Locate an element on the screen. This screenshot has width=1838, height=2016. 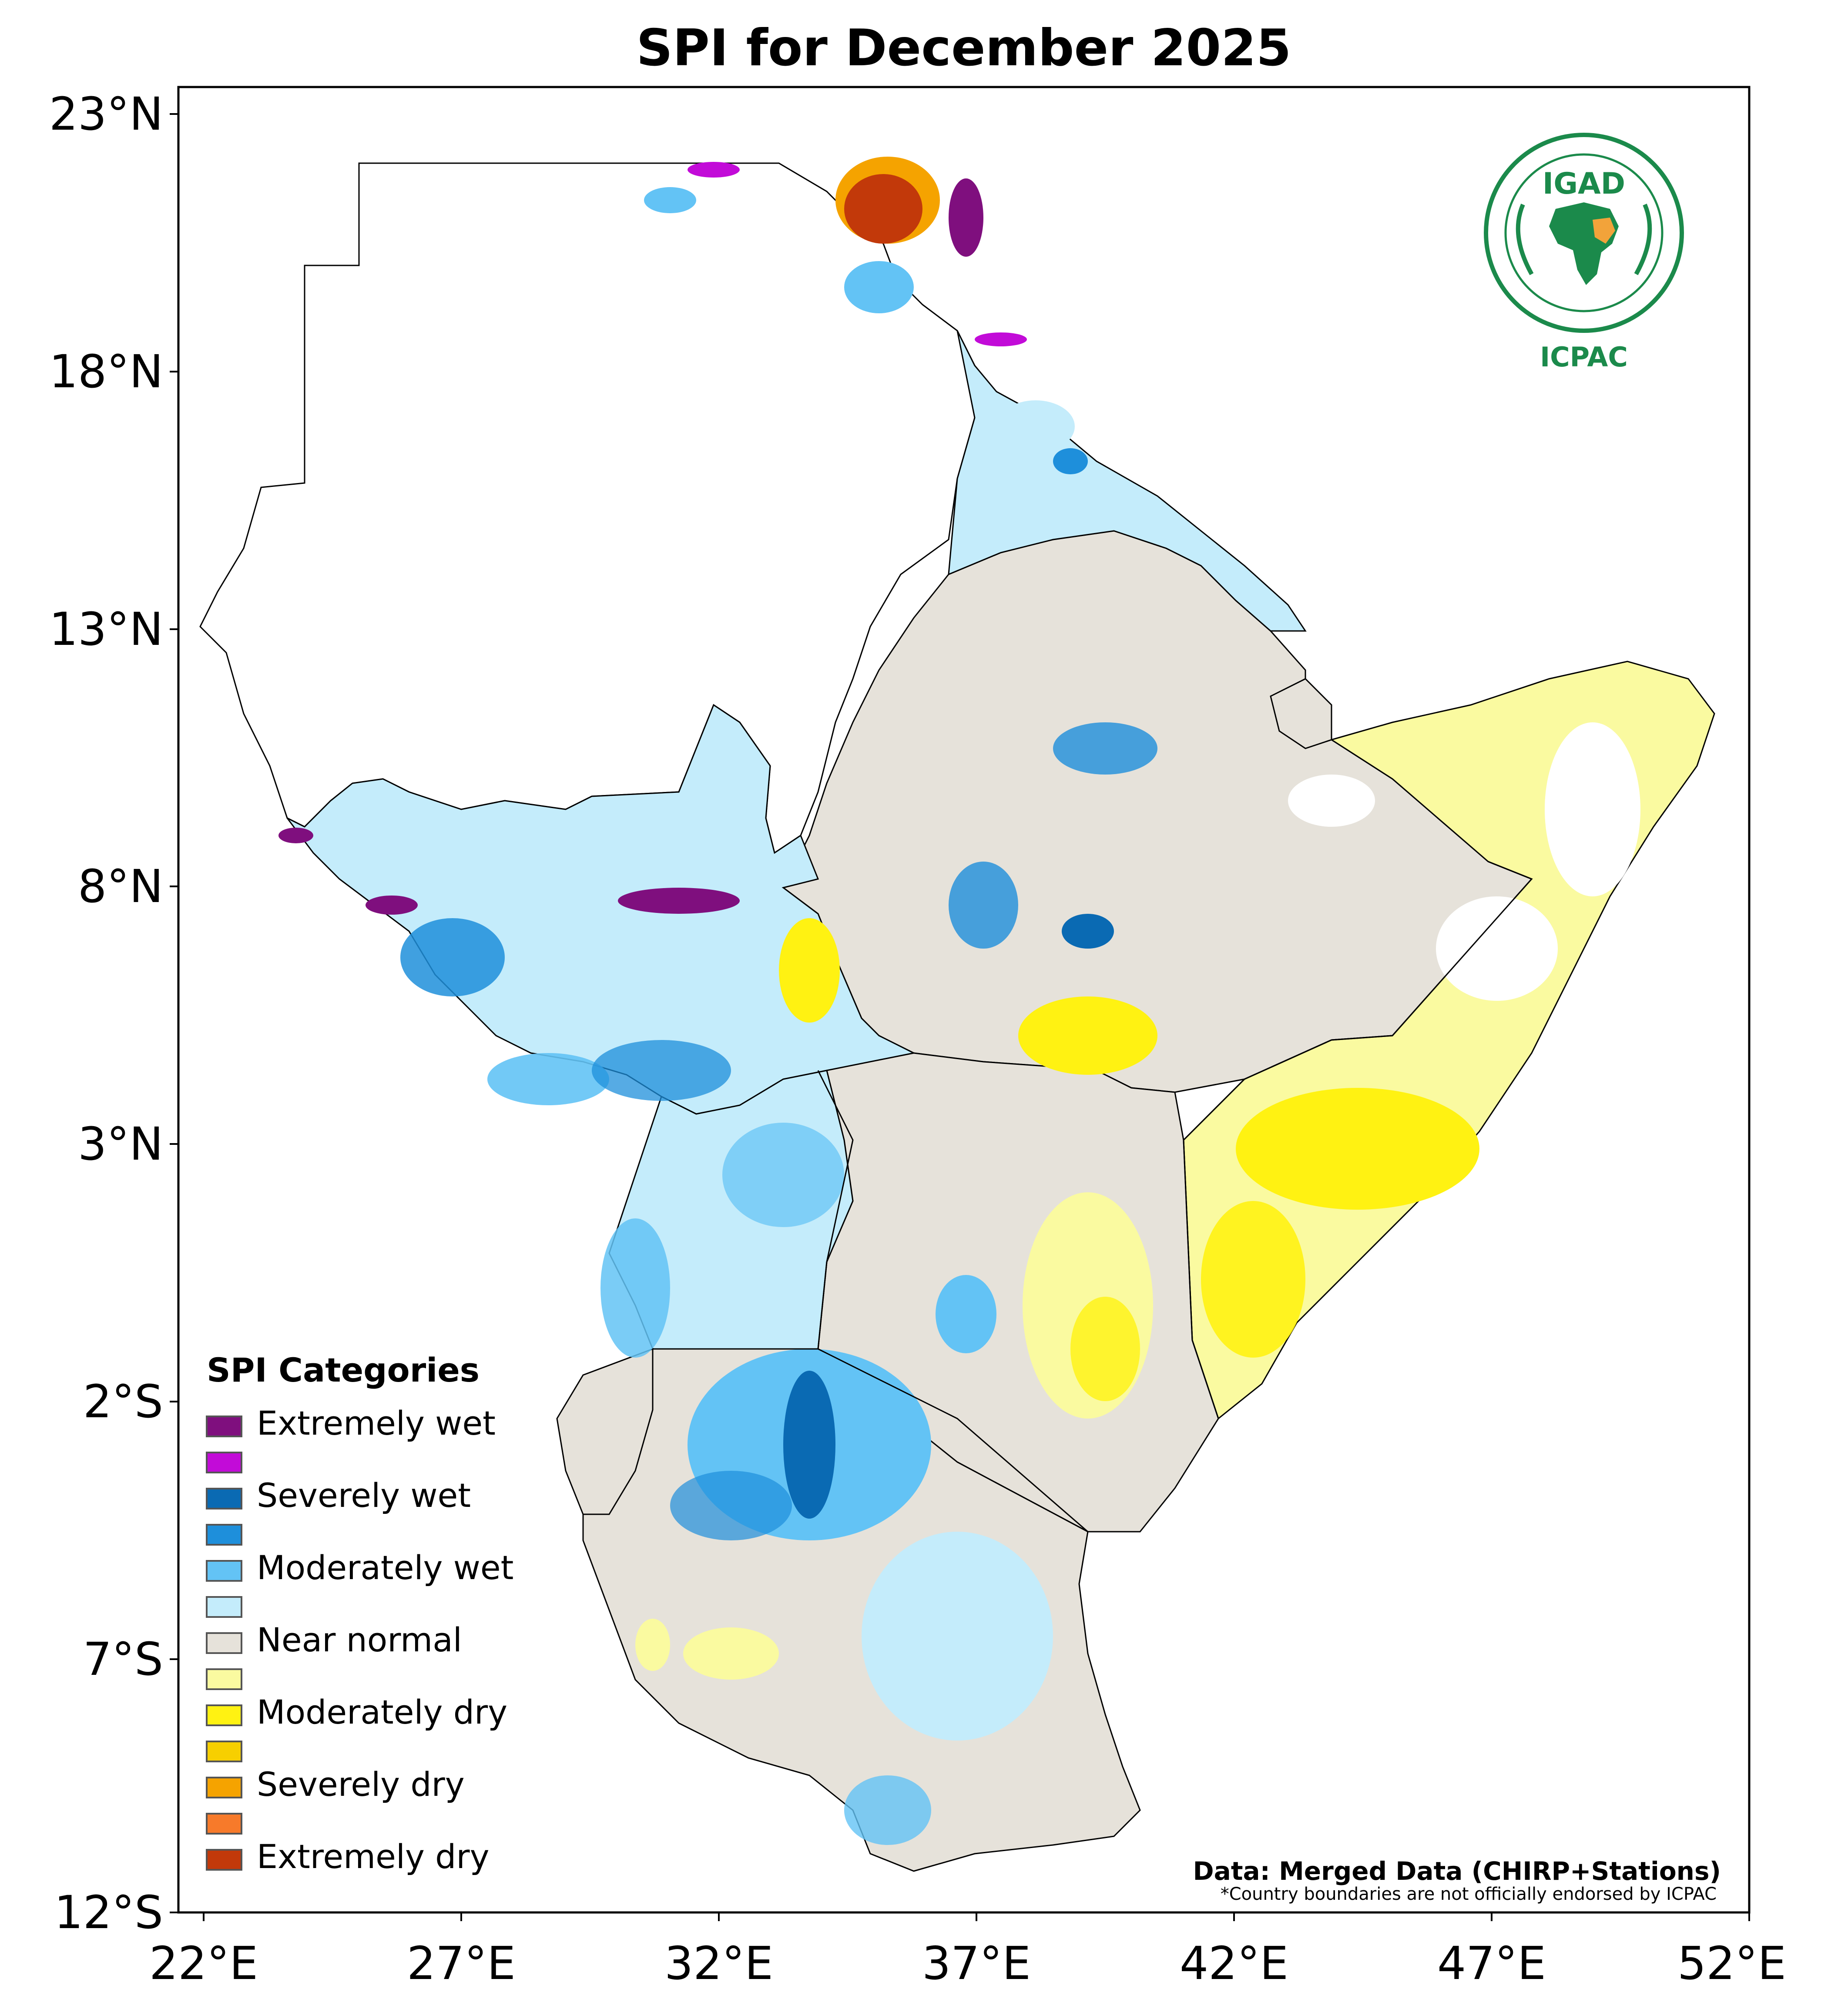
legend-label: Moderately dry is located at coordinates (382, 1712).